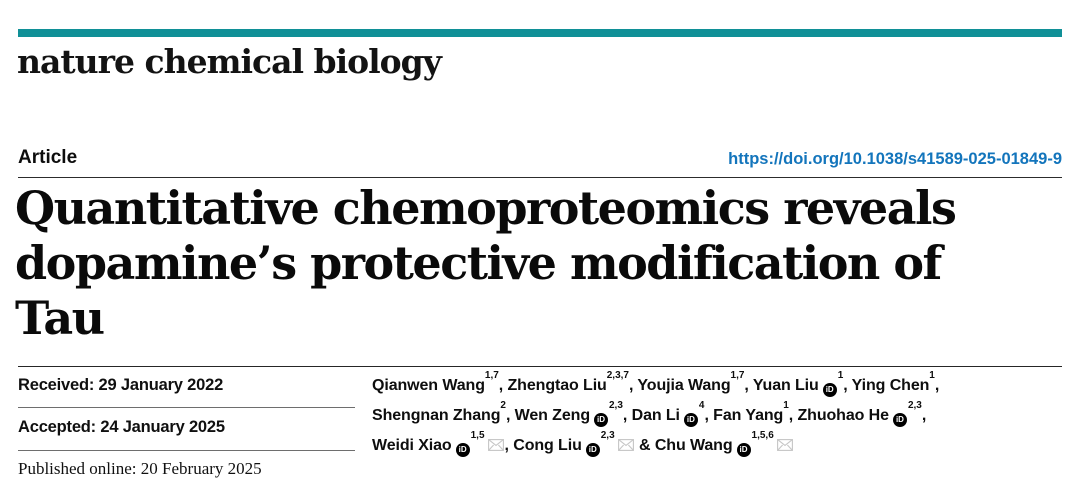  Describe the element at coordinates (617, 375) in the screenshot. I see `author-affiliation-superscript: 2,3,7` at that location.